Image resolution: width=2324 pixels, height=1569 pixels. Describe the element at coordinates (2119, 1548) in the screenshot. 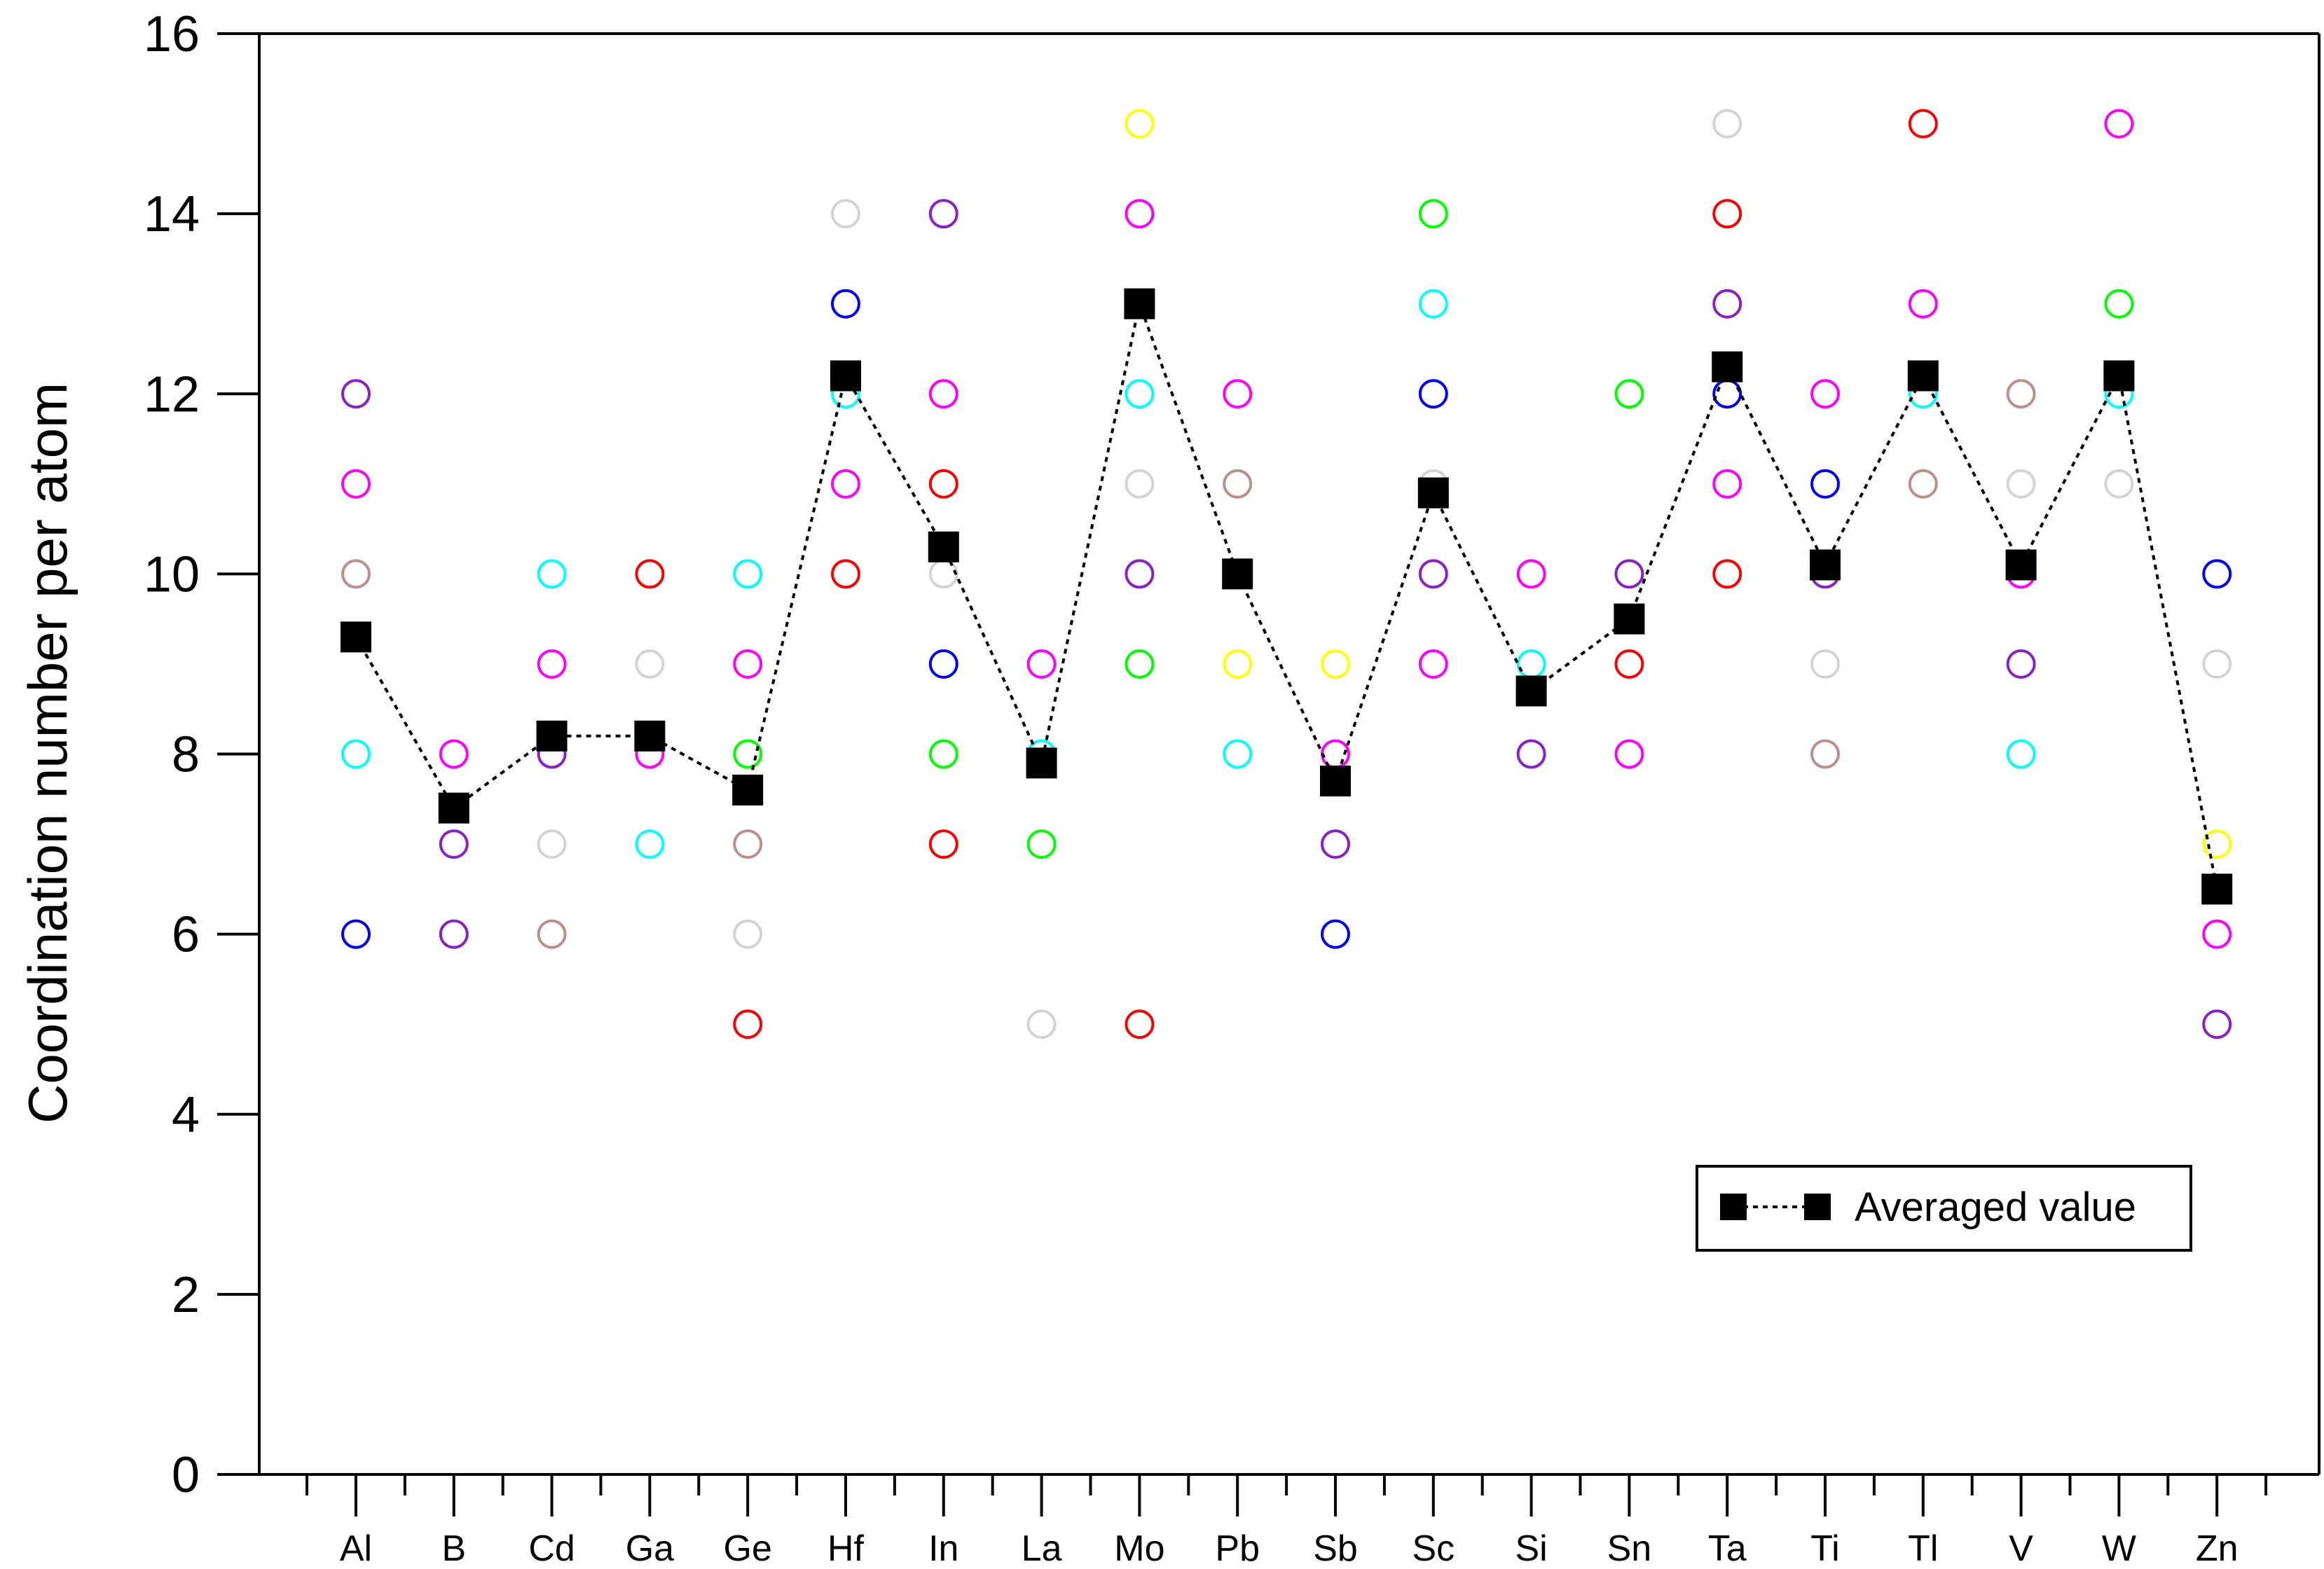

I see `x-tick-label: W` at that location.